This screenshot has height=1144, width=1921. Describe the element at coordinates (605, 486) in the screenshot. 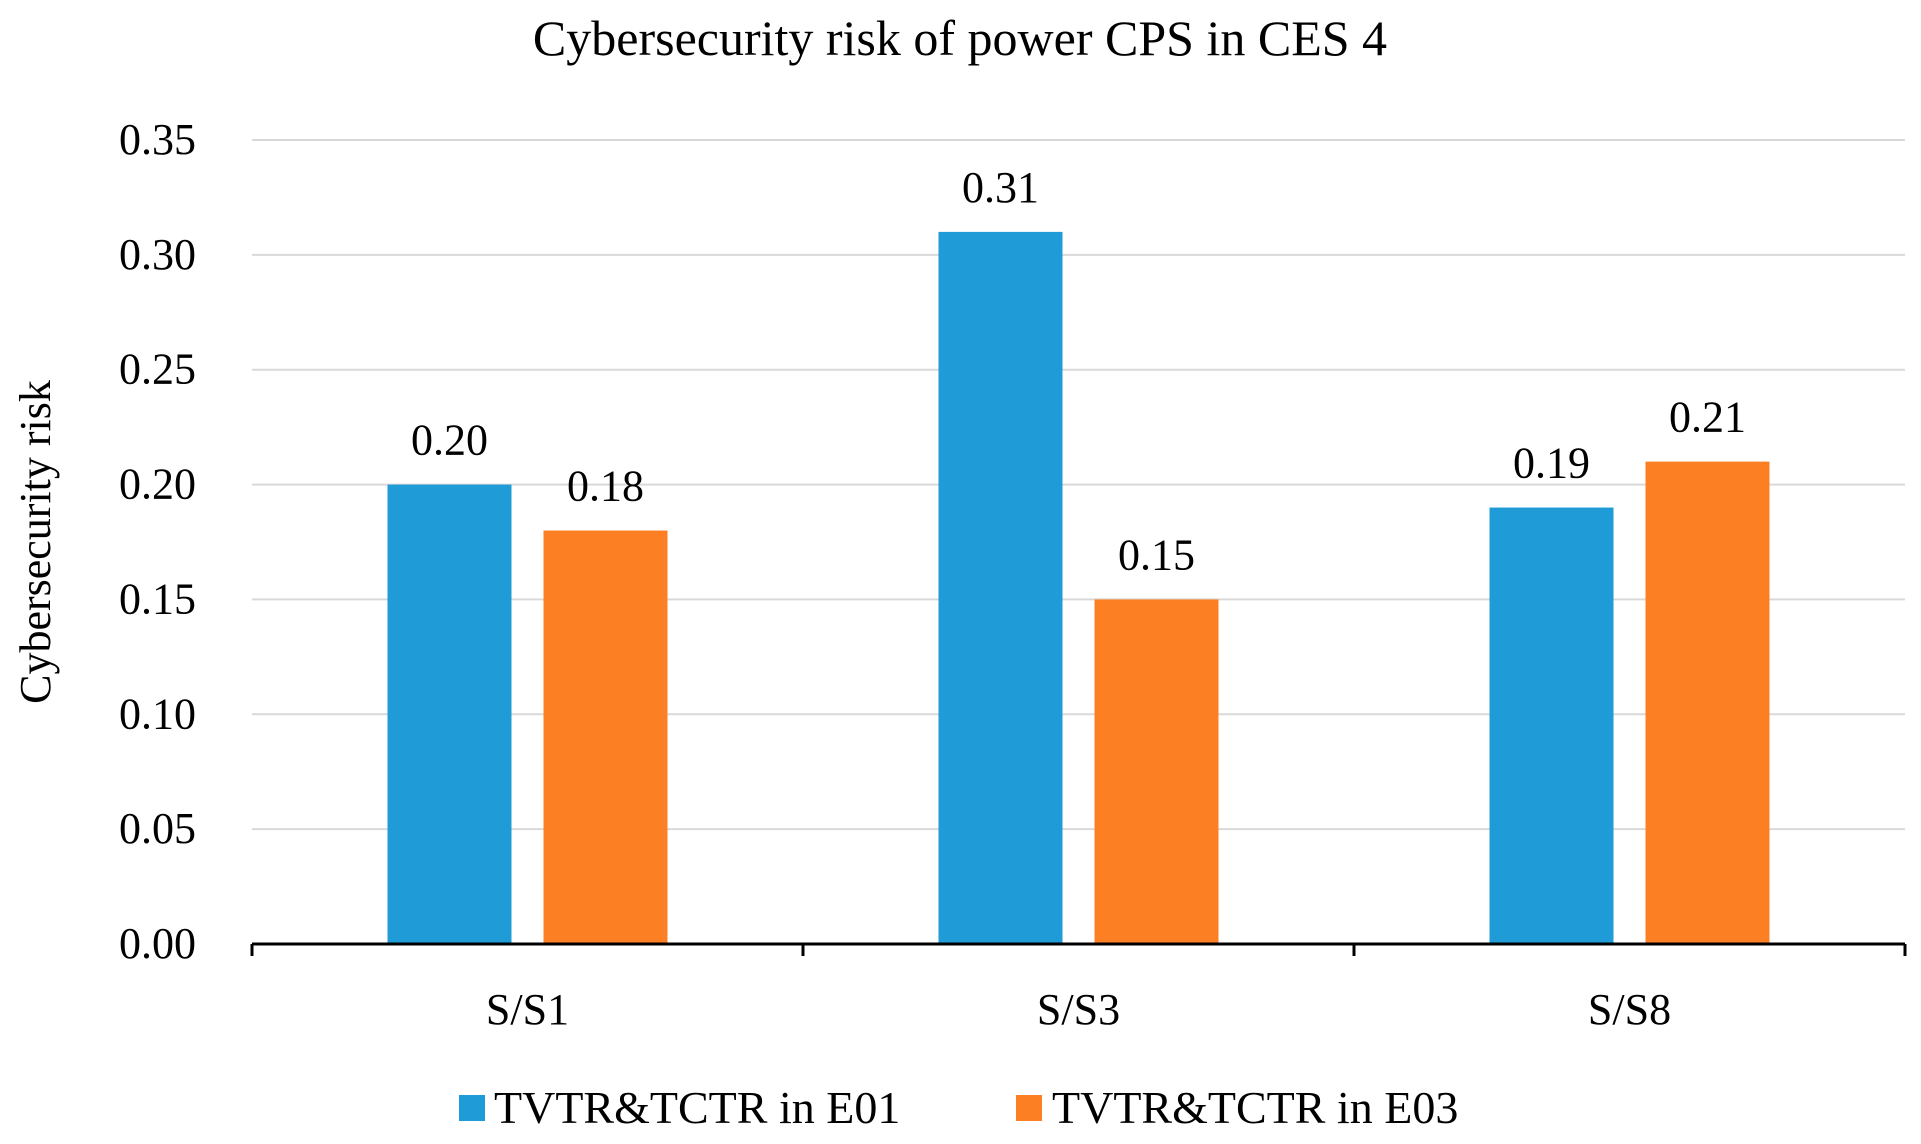

I see `data-label: 0.18` at that location.